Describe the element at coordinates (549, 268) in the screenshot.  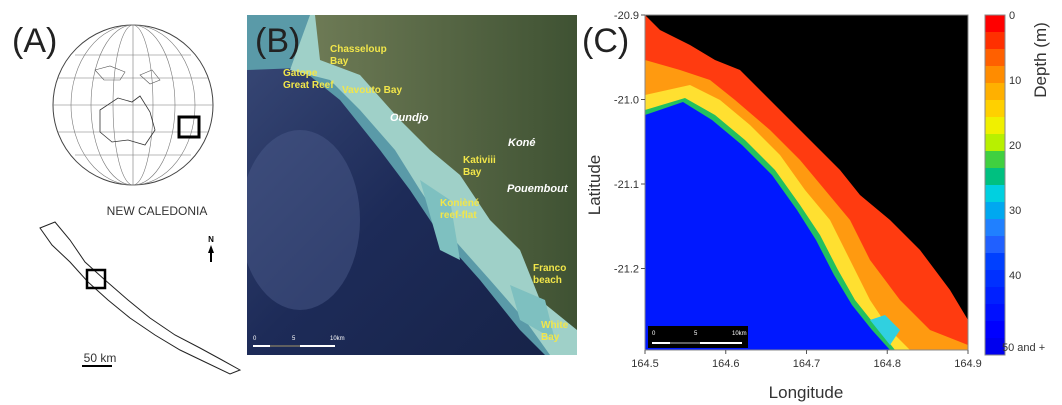
I see `place-label: Franco` at that location.